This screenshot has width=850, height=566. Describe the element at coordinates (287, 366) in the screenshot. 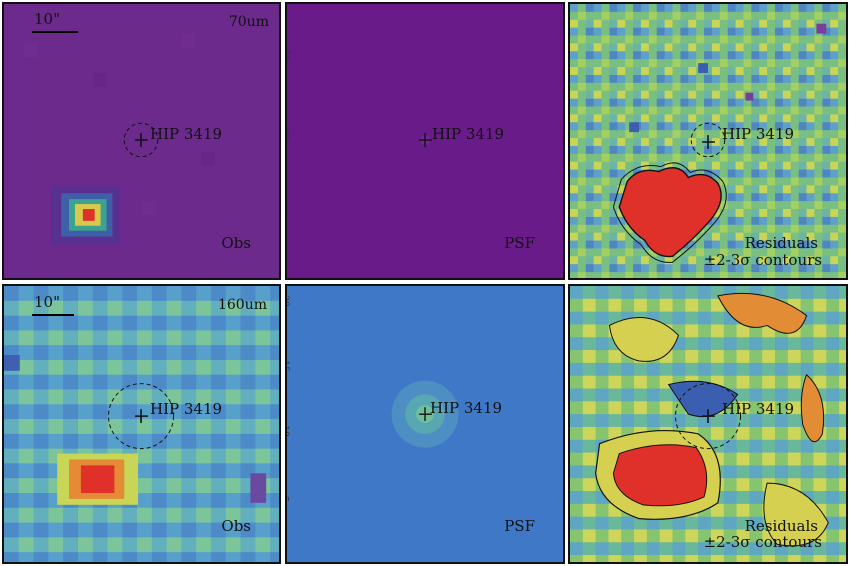

I see `tick-label: 15` at that location.